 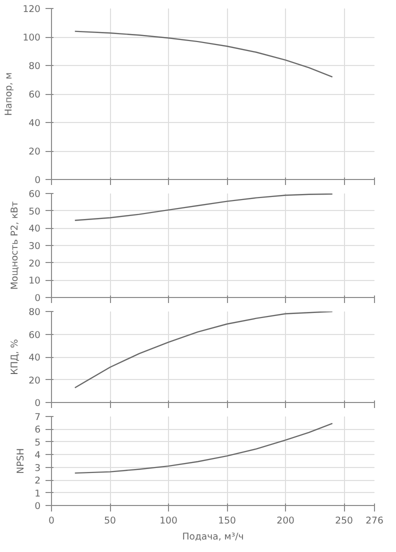 I want to click on y-tick-label: 3, so click(x=37, y=468).